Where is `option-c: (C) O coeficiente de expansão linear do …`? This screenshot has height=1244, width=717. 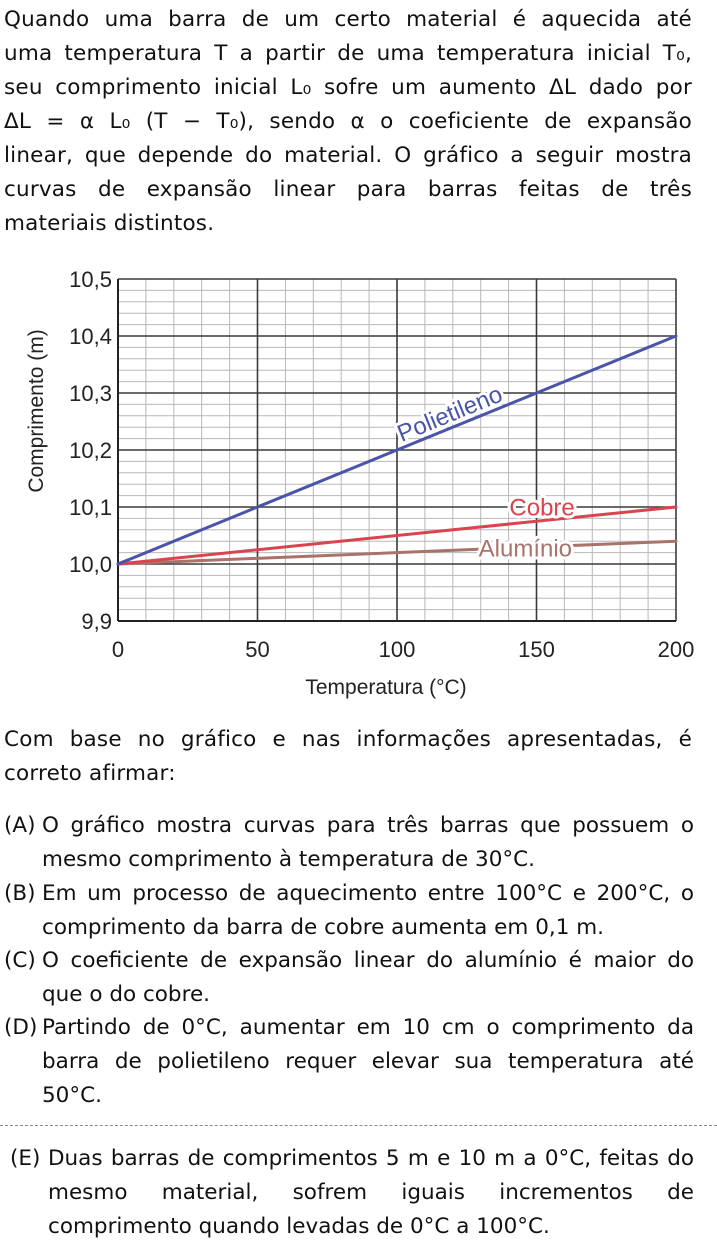
option-c: (C) O coeficiente de expansão linear do … is located at coordinates (349, 978).